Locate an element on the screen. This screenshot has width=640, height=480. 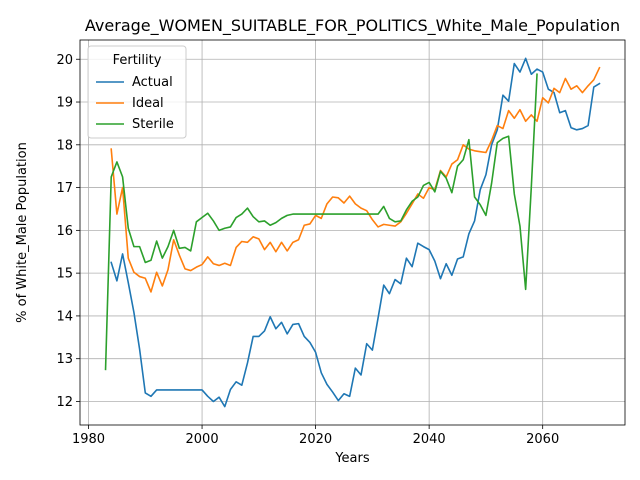
y-tick-label: 12 is located at coordinates (64, 402).